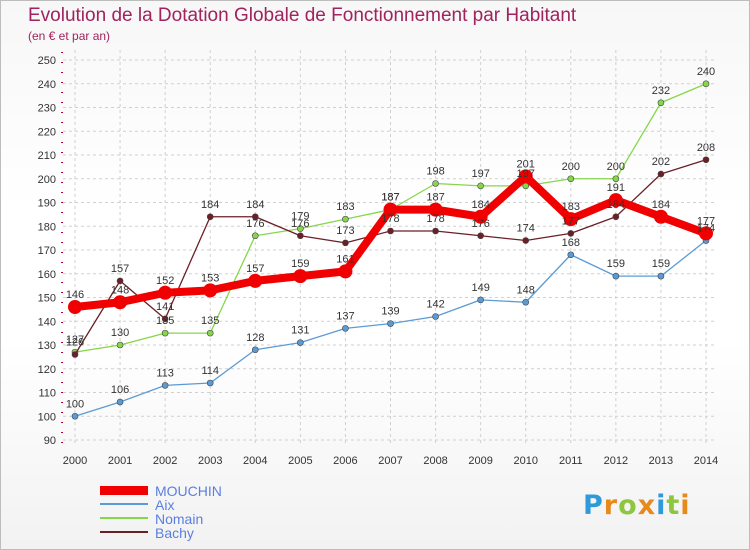 The height and width of the screenshot is (550, 750). Describe the element at coordinates (390, 231) in the screenshot. I see `point-bachy-2007` at that location.